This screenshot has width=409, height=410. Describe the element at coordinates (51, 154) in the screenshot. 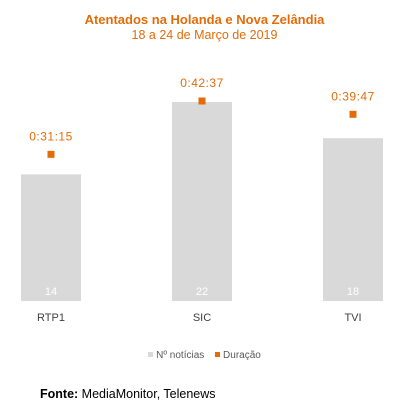

I see `marker-rtp1` at that location.